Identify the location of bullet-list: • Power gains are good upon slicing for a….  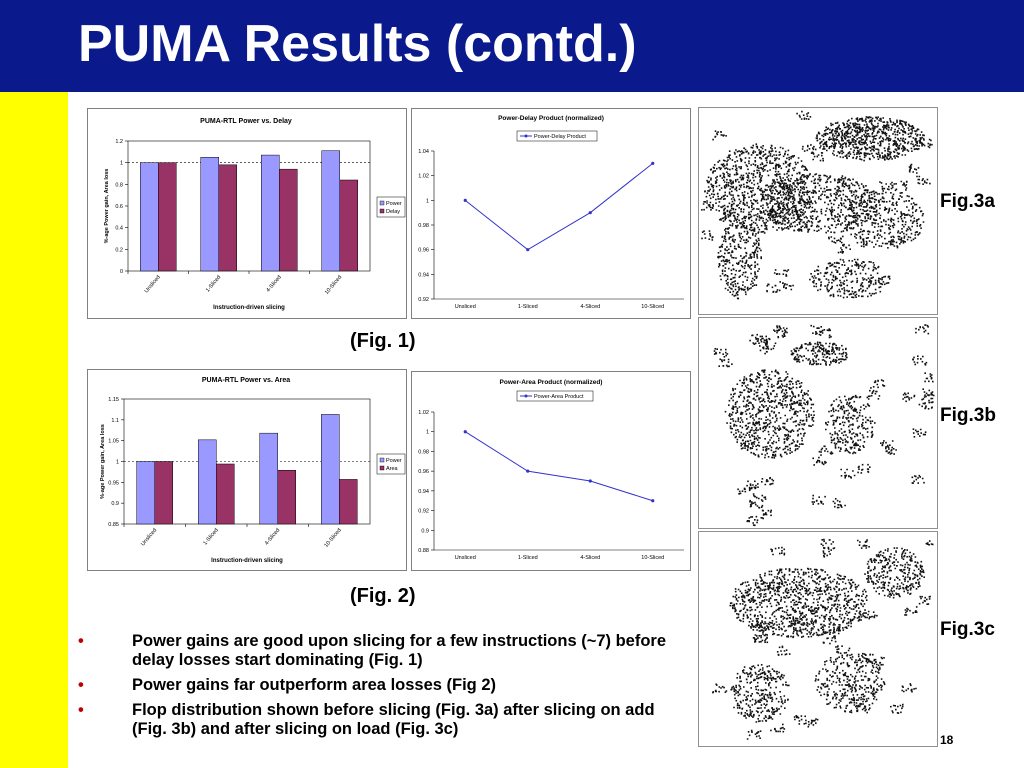
(378, 688).